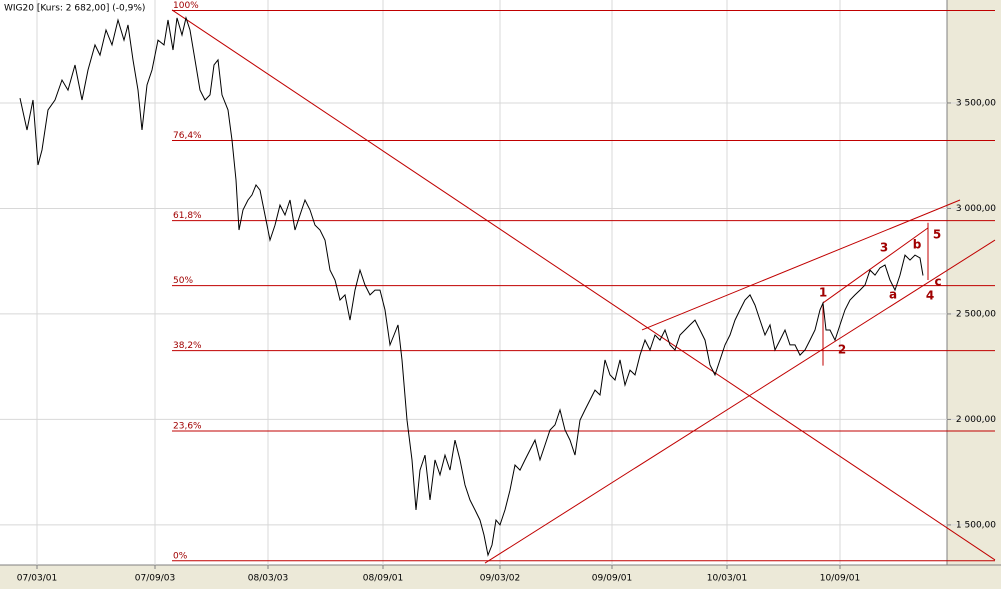  What do you see at coordinates (840, 579) in the screenshot?
I see `x-tick-label: 10/09/01` at bounding box center [840, 579].